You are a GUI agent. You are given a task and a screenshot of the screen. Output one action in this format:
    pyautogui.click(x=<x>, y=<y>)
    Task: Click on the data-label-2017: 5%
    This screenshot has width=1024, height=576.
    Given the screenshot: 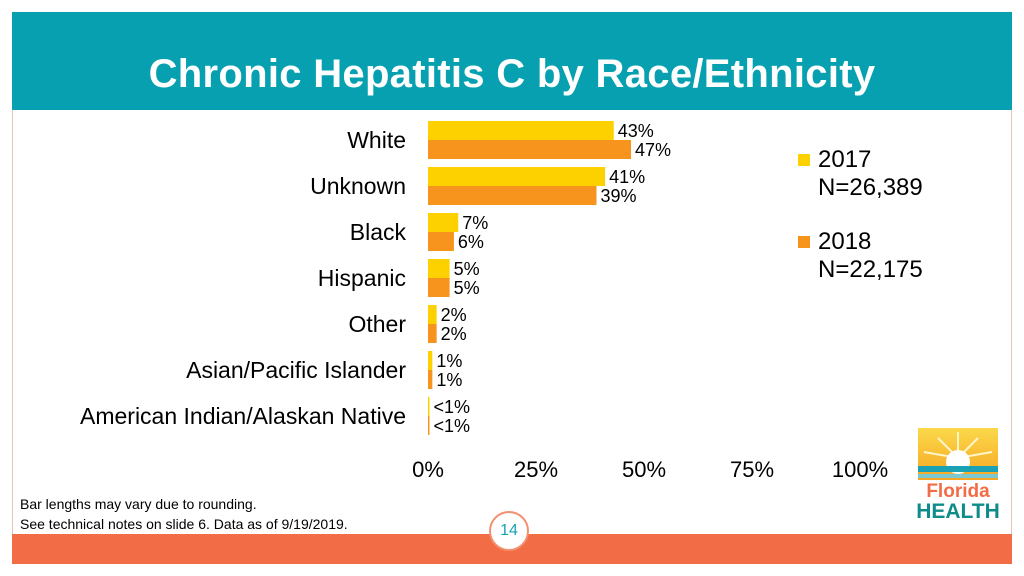 What is the action you would take?
    pyautogui.click(x=467, y=269)
    